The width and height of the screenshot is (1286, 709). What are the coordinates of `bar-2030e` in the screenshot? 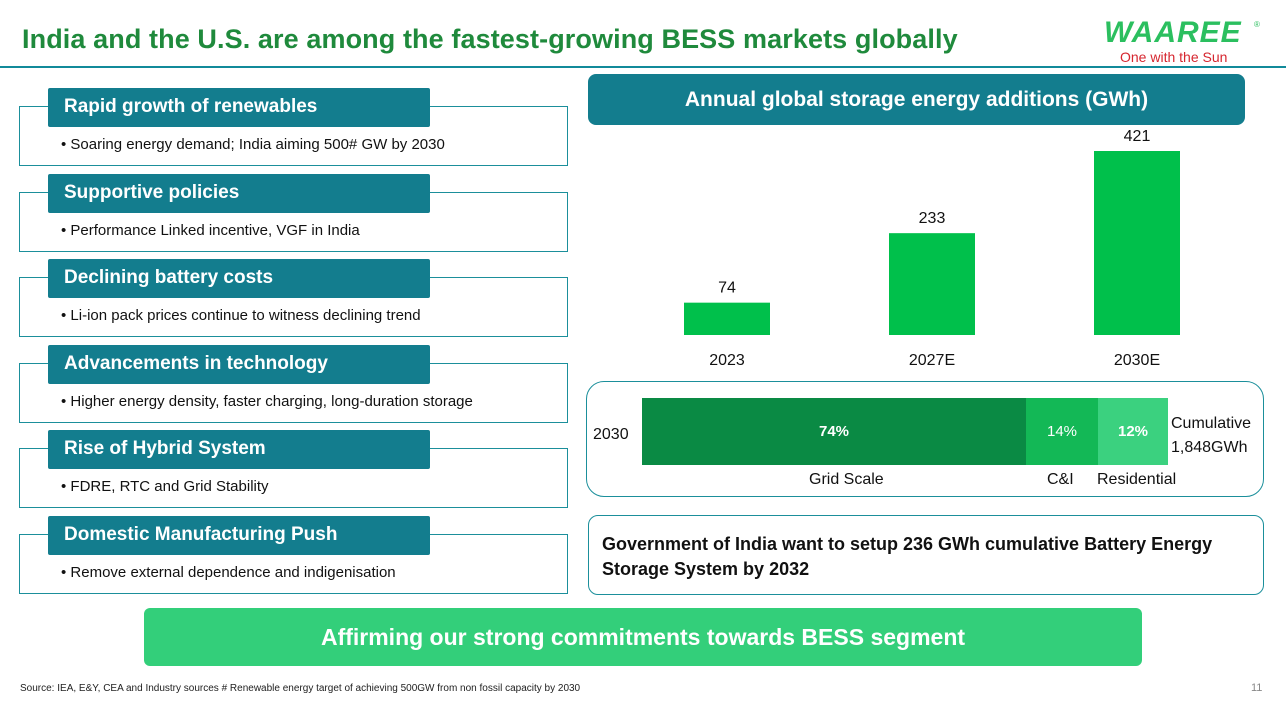 It's located at (1137, 243).